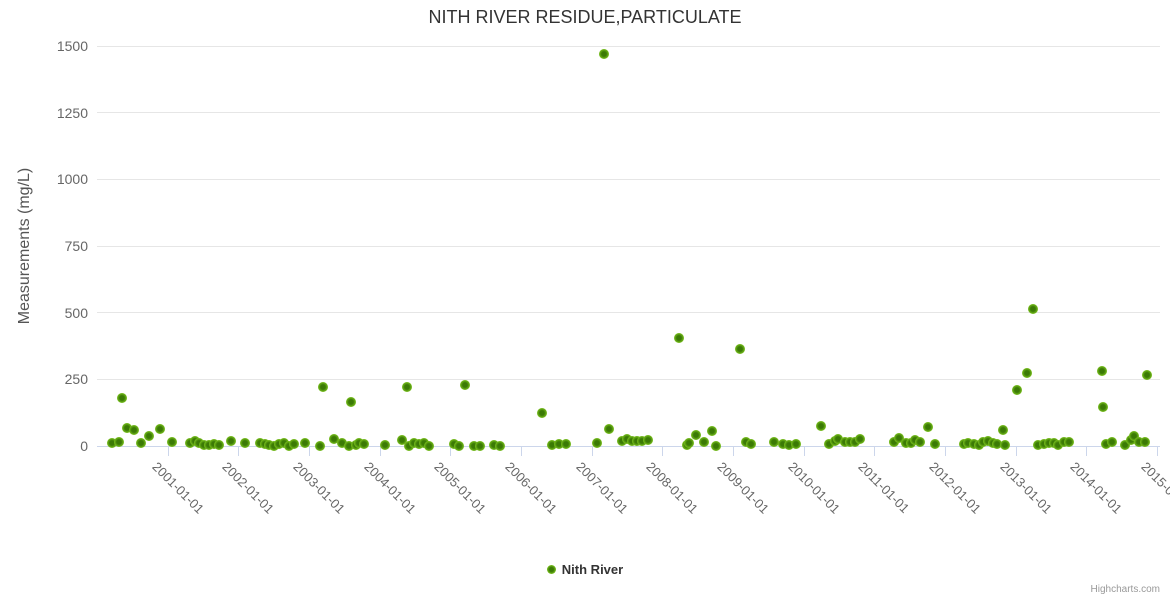 The image size is (1170, 600). What do you see at coordinates (814, 488) in the screenshot?
I see `x-axis-tick-label: 2010-01-01` at bounding box center [814, 488].